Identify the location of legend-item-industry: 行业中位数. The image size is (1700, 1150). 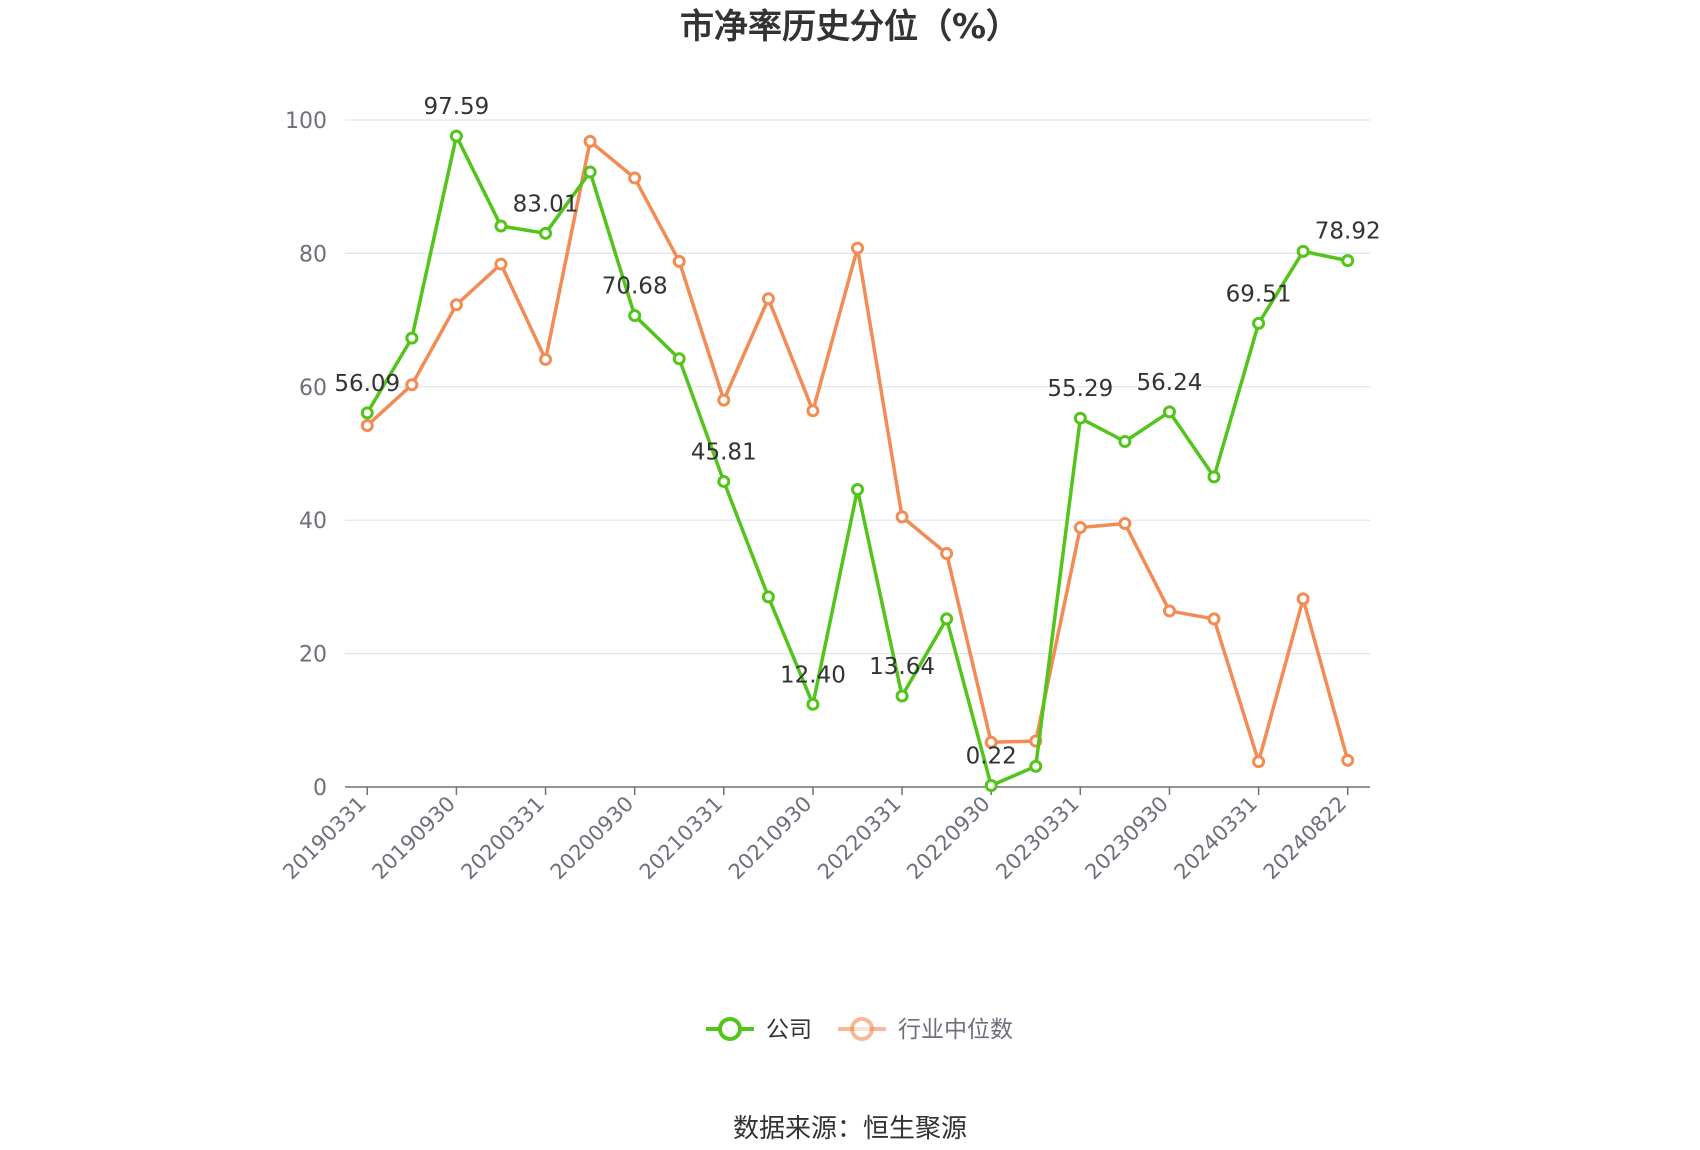
(925, 1030).